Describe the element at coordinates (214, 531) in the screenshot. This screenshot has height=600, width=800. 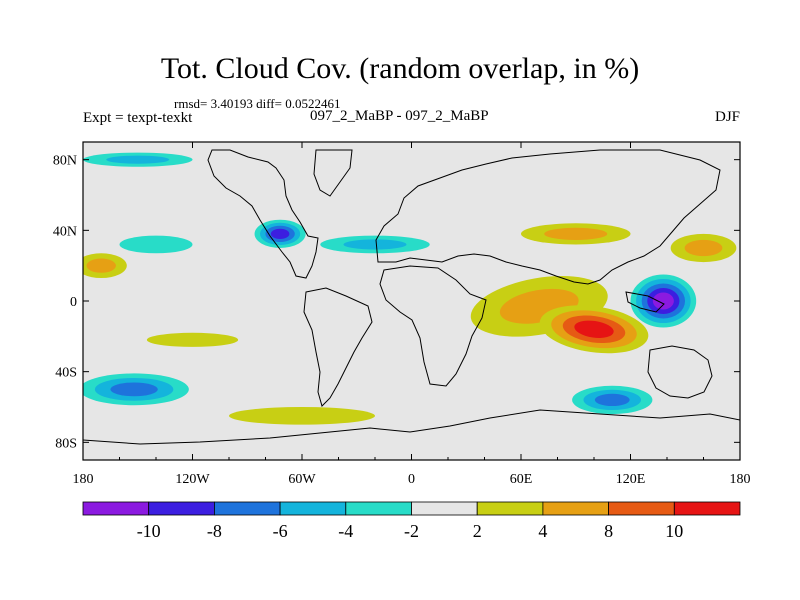
I see `colorbar-label: -8` at that location.